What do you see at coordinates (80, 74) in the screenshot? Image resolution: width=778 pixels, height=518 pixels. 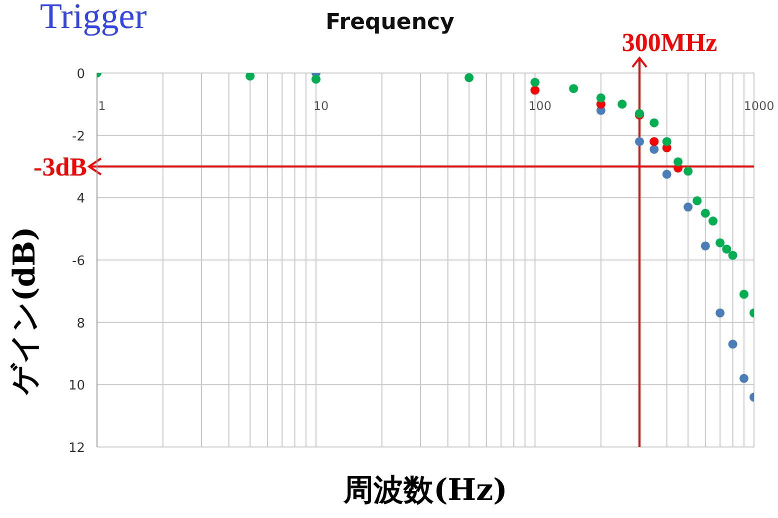 I see `y-tick-label: 0` at bounding box center [80, 74].